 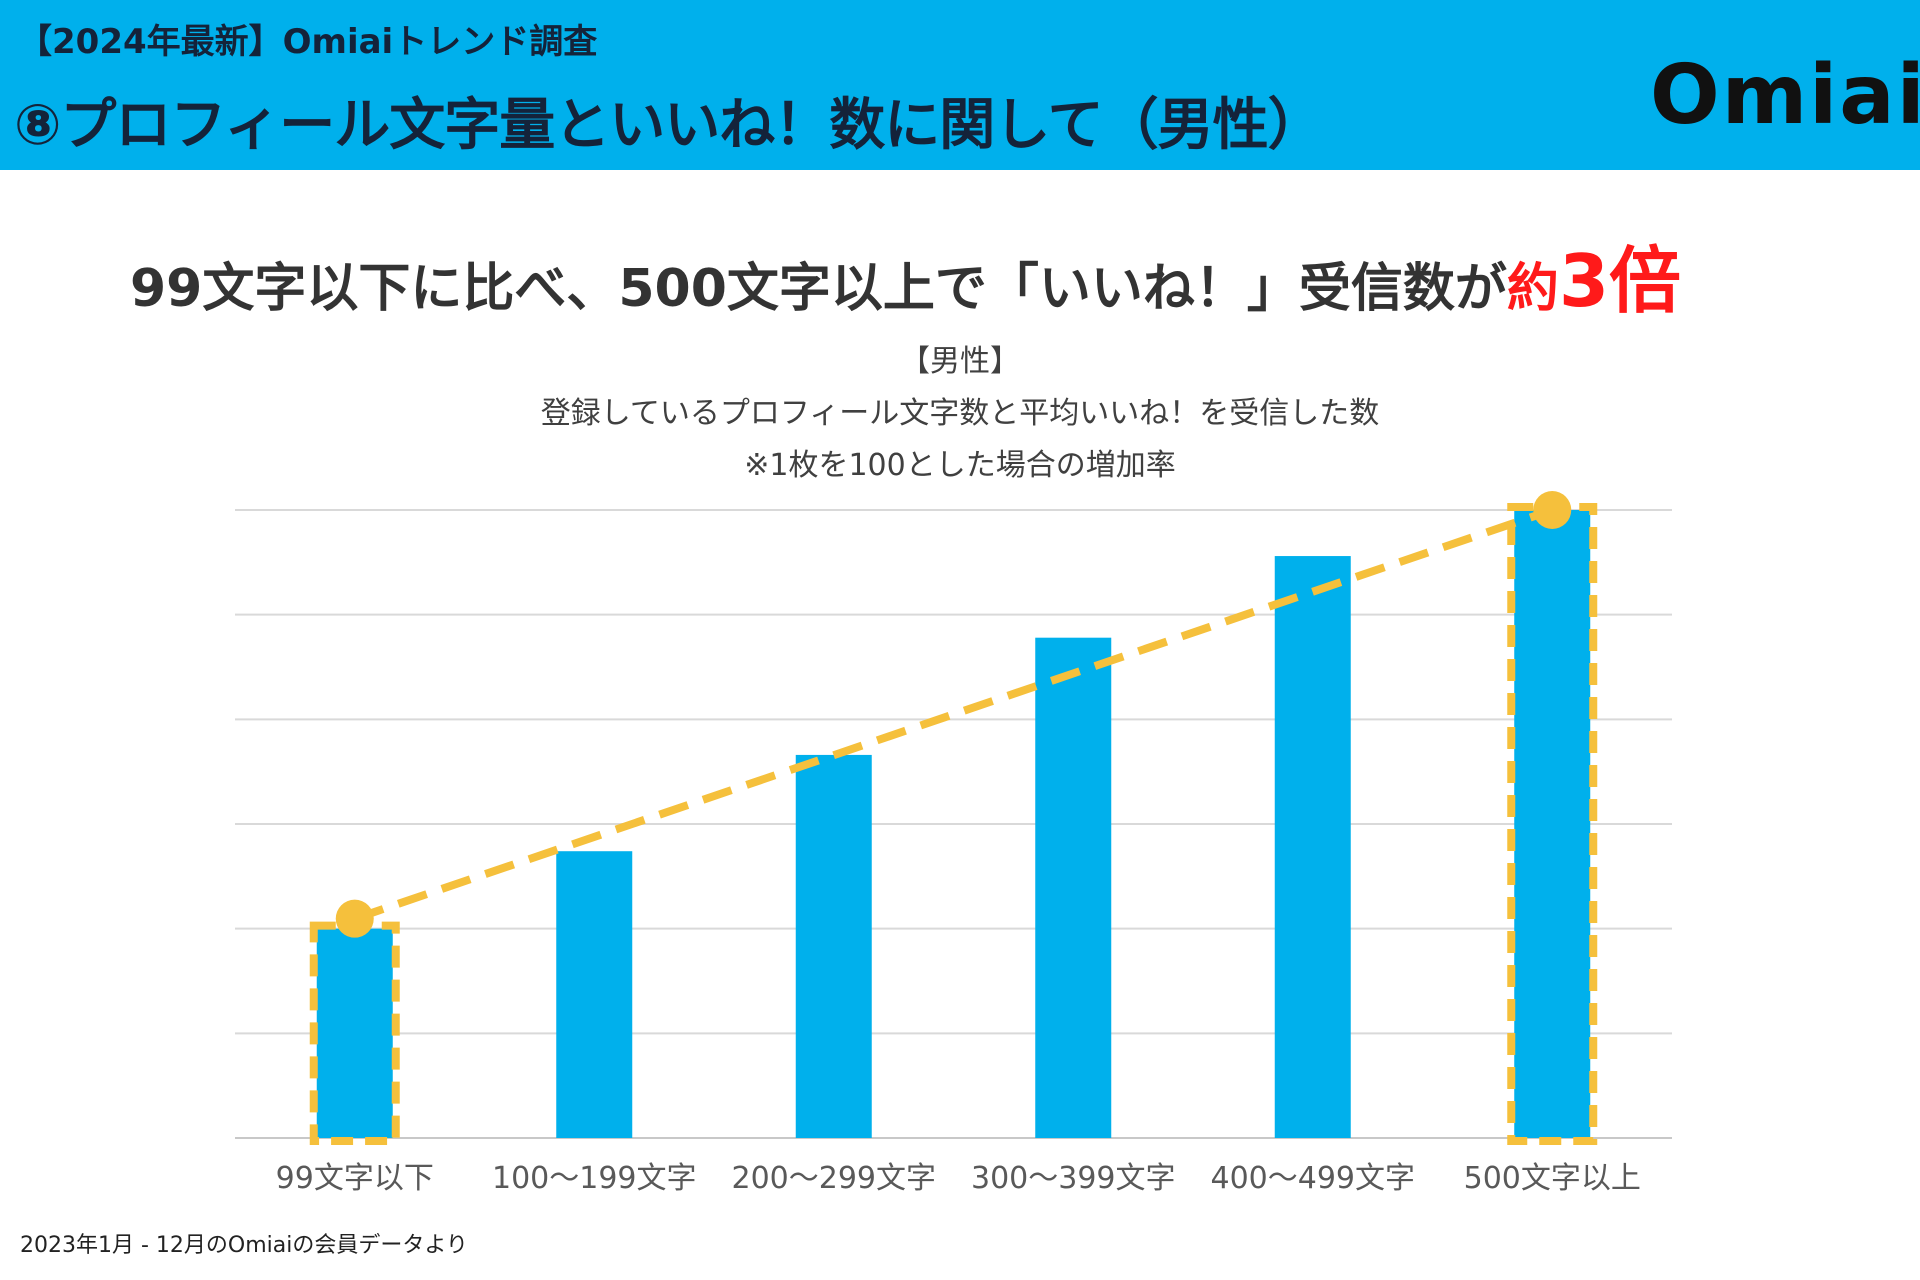 I want to click on x-tick-label: 99文字以下, so click(x=355, y=1178).